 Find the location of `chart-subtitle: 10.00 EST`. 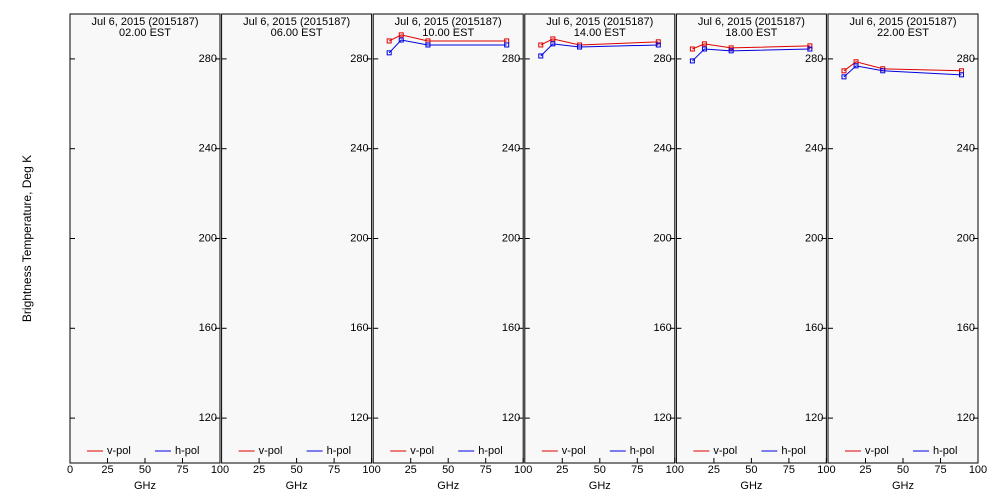

chart-subtitle: 10.00 EST is located at coordinates (448, 33).